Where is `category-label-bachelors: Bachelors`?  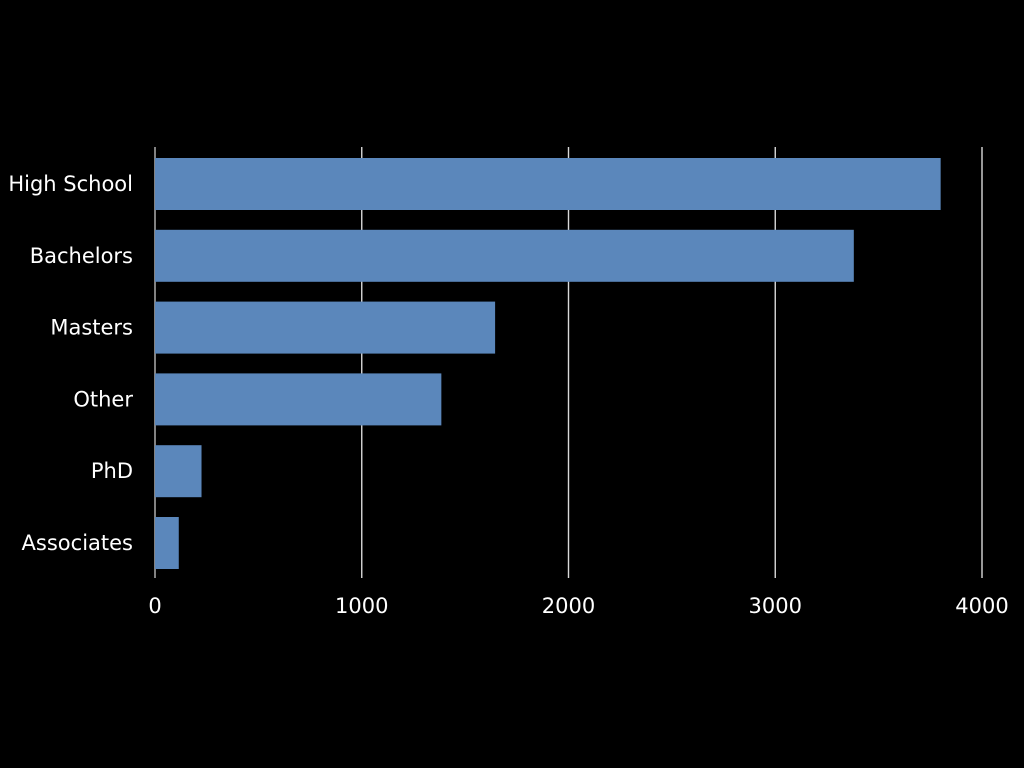
category-label-bachelors: Bachelors is located at coordinates (81, 256).